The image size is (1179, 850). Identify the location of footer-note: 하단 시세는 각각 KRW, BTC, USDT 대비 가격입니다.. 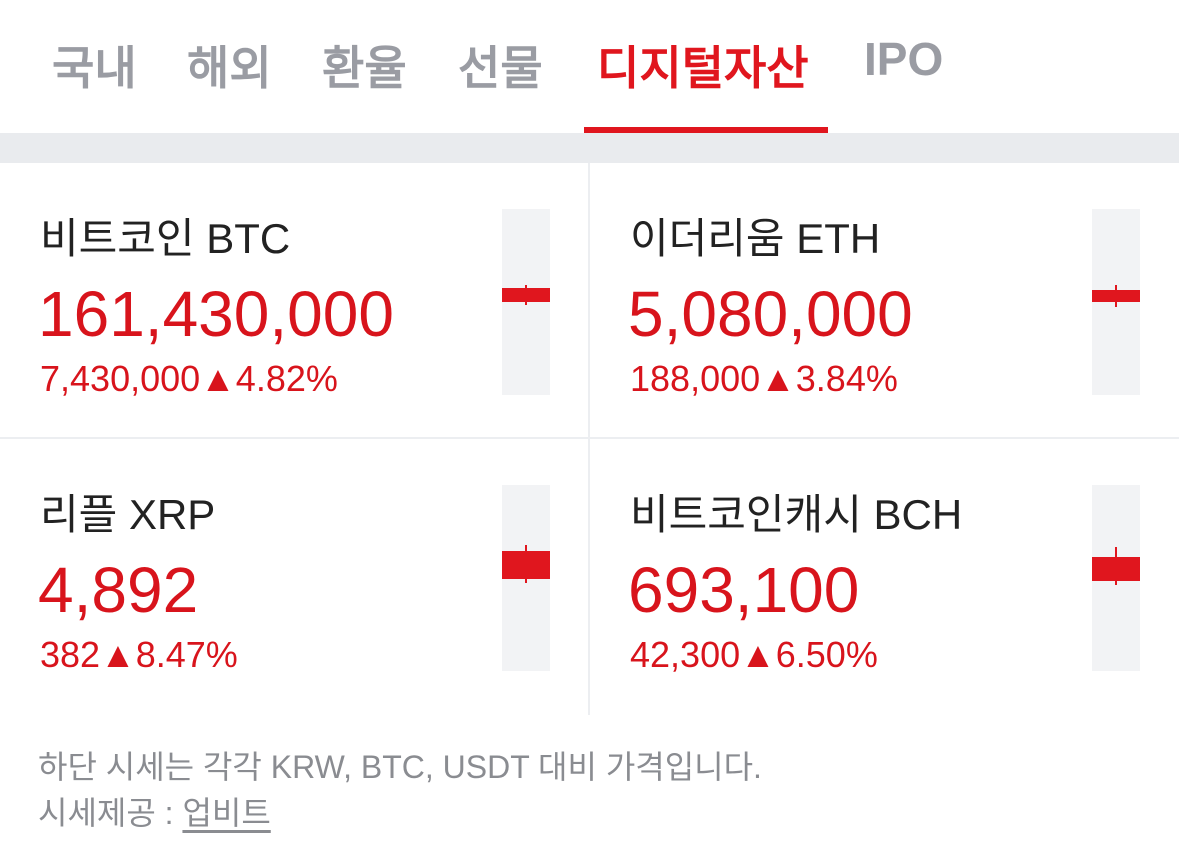
(400, 767).